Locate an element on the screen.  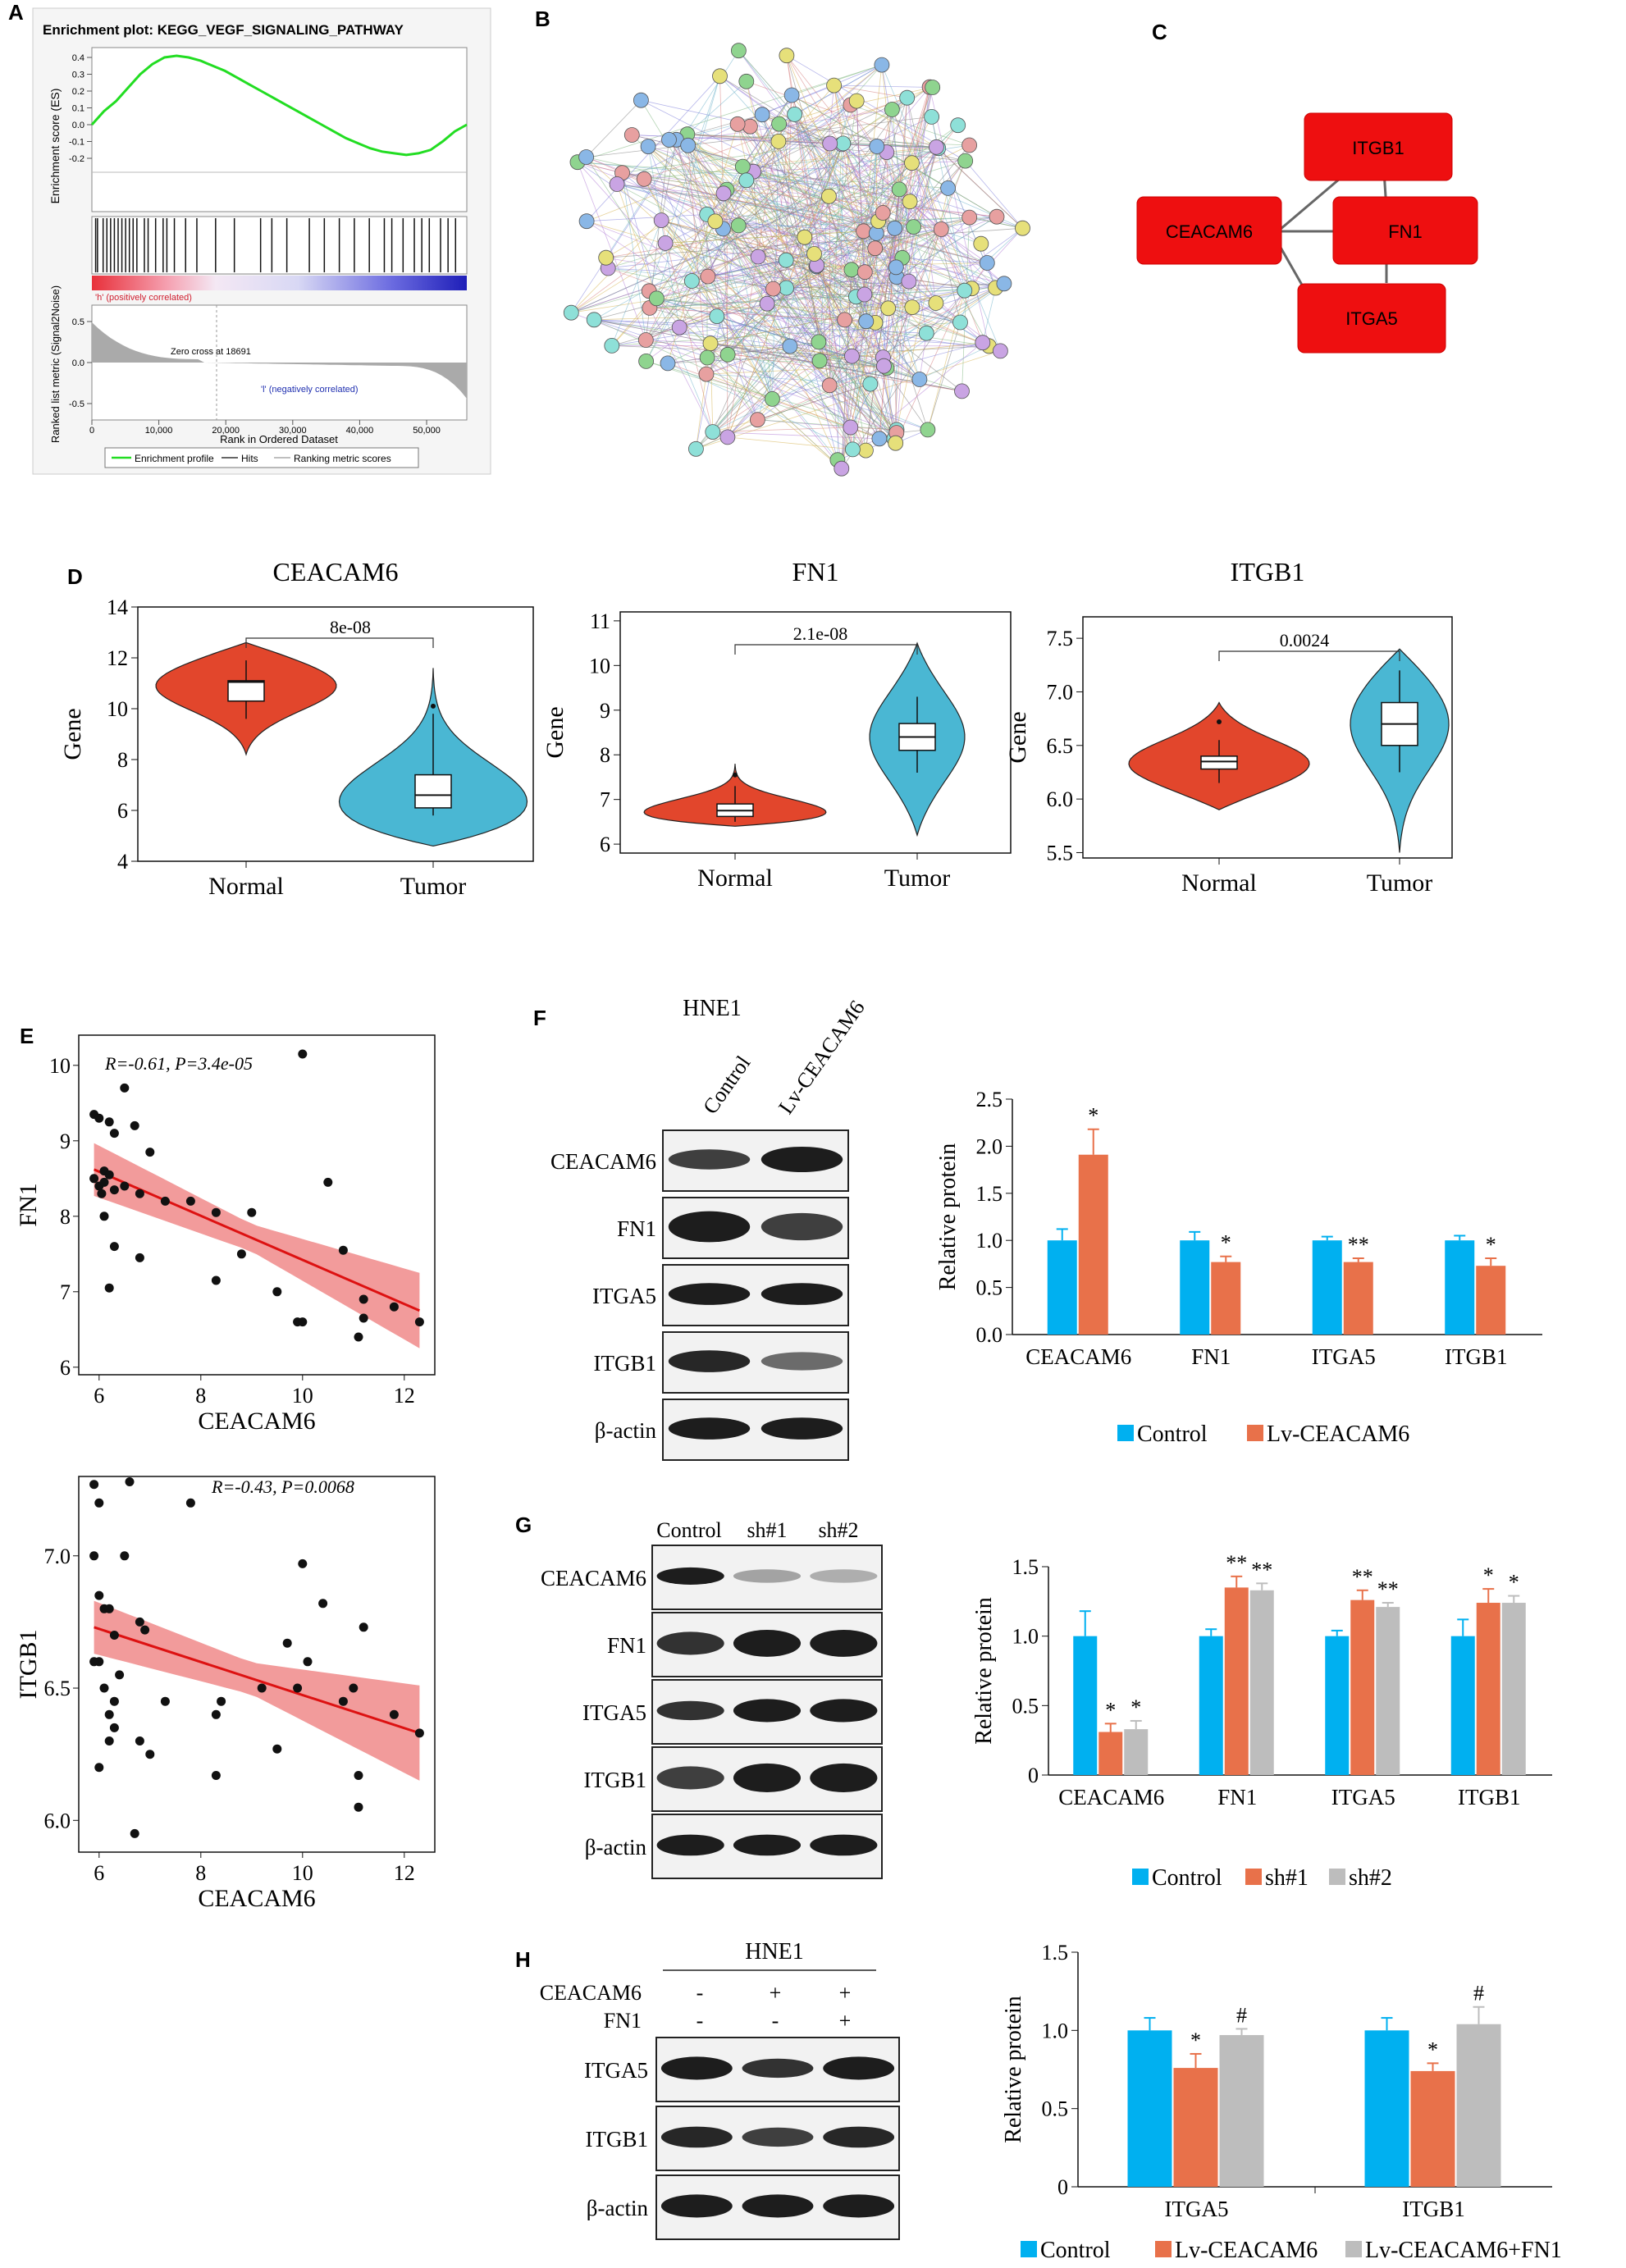
gsea-es-tick-label: 0.0 is located at coordinates (78, 126).